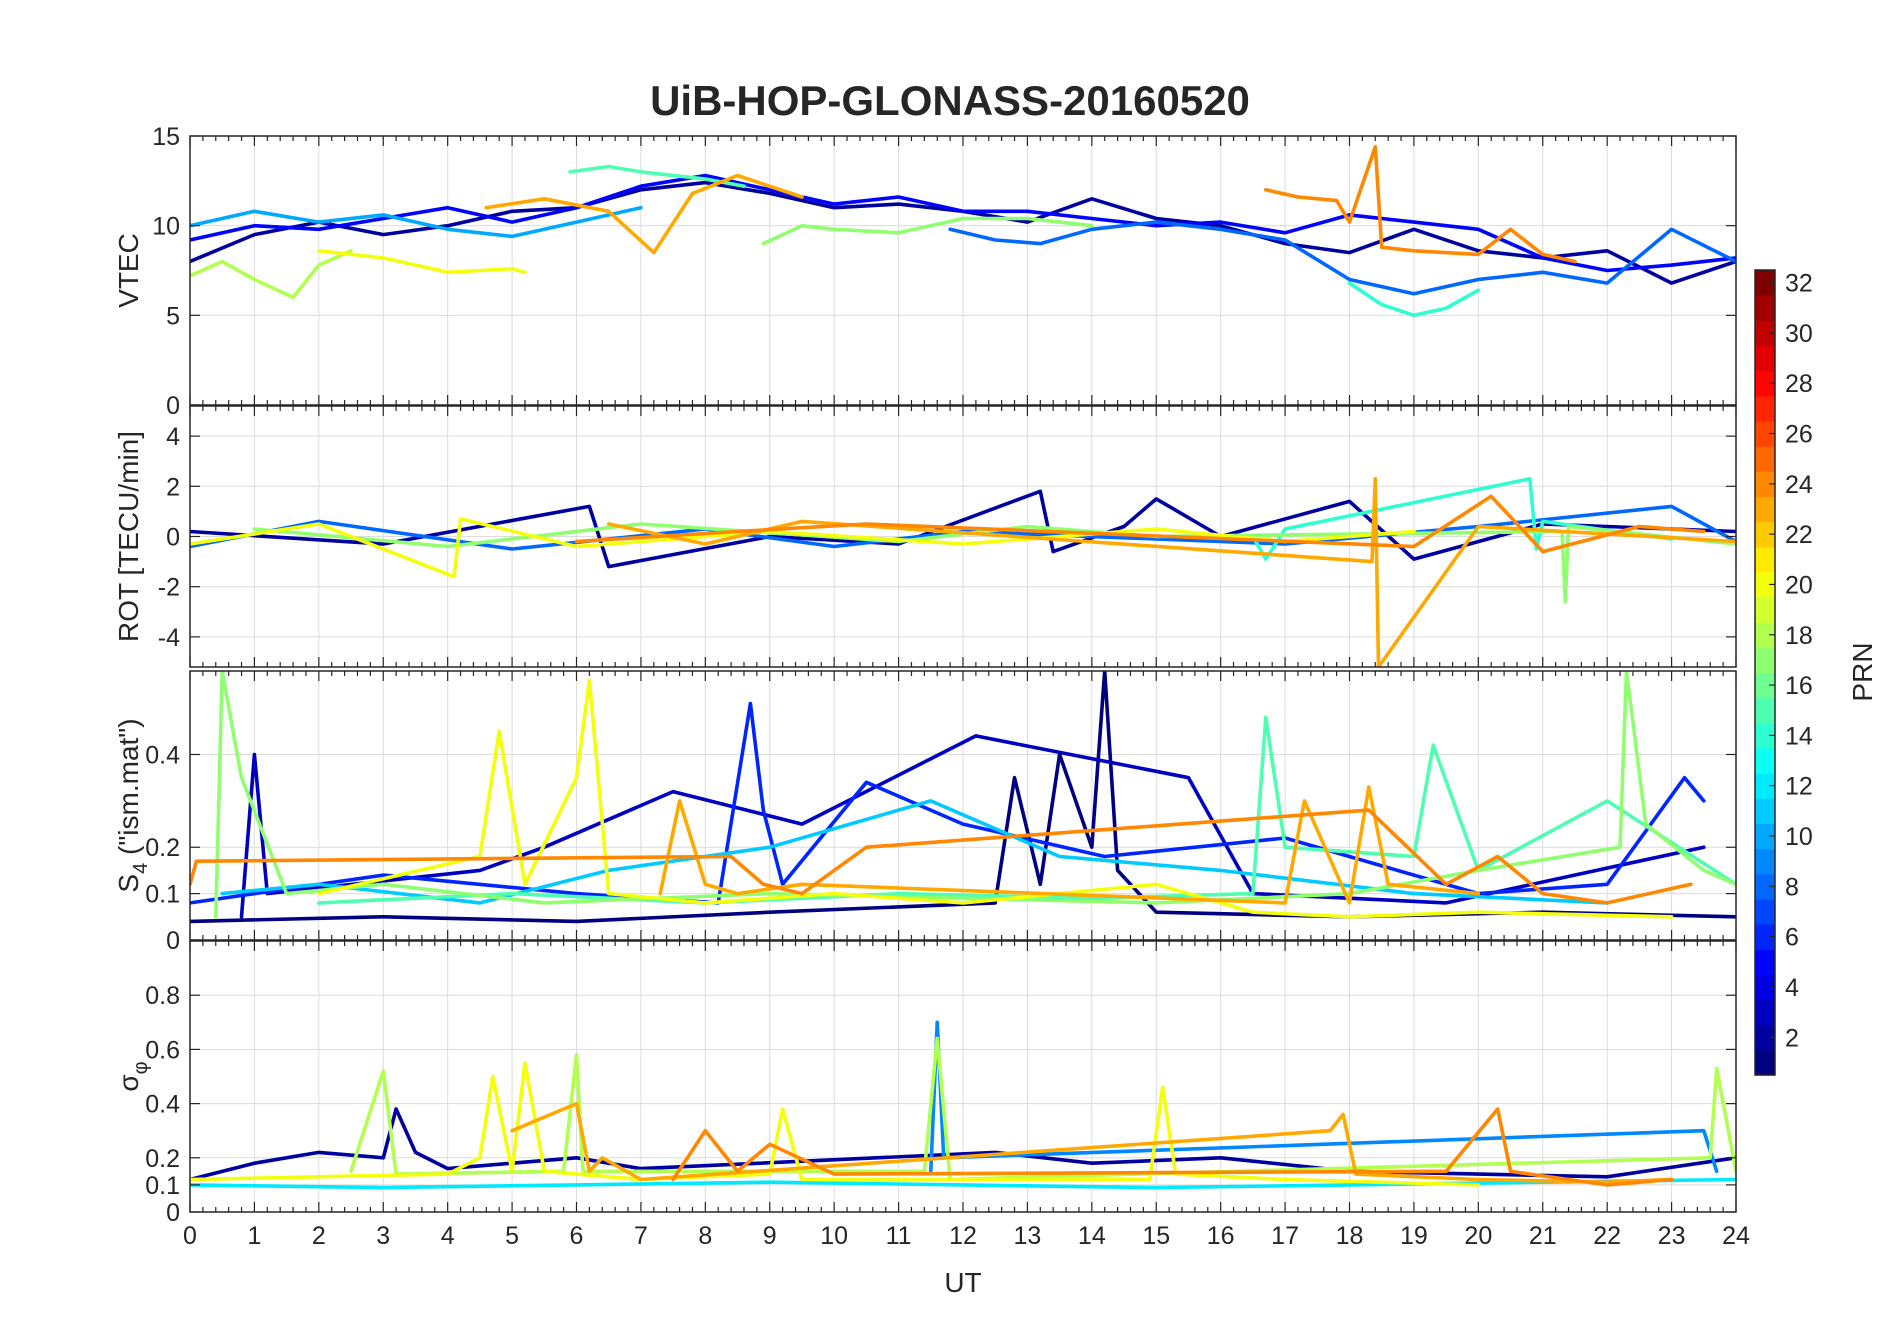 Image resolution: width=1902 pixels, height=1330 pixels. What do you see at coordinates (641, 1236) in the screenshot?
I see `x-tick-label: 7` at bounding box center [641, 1236].